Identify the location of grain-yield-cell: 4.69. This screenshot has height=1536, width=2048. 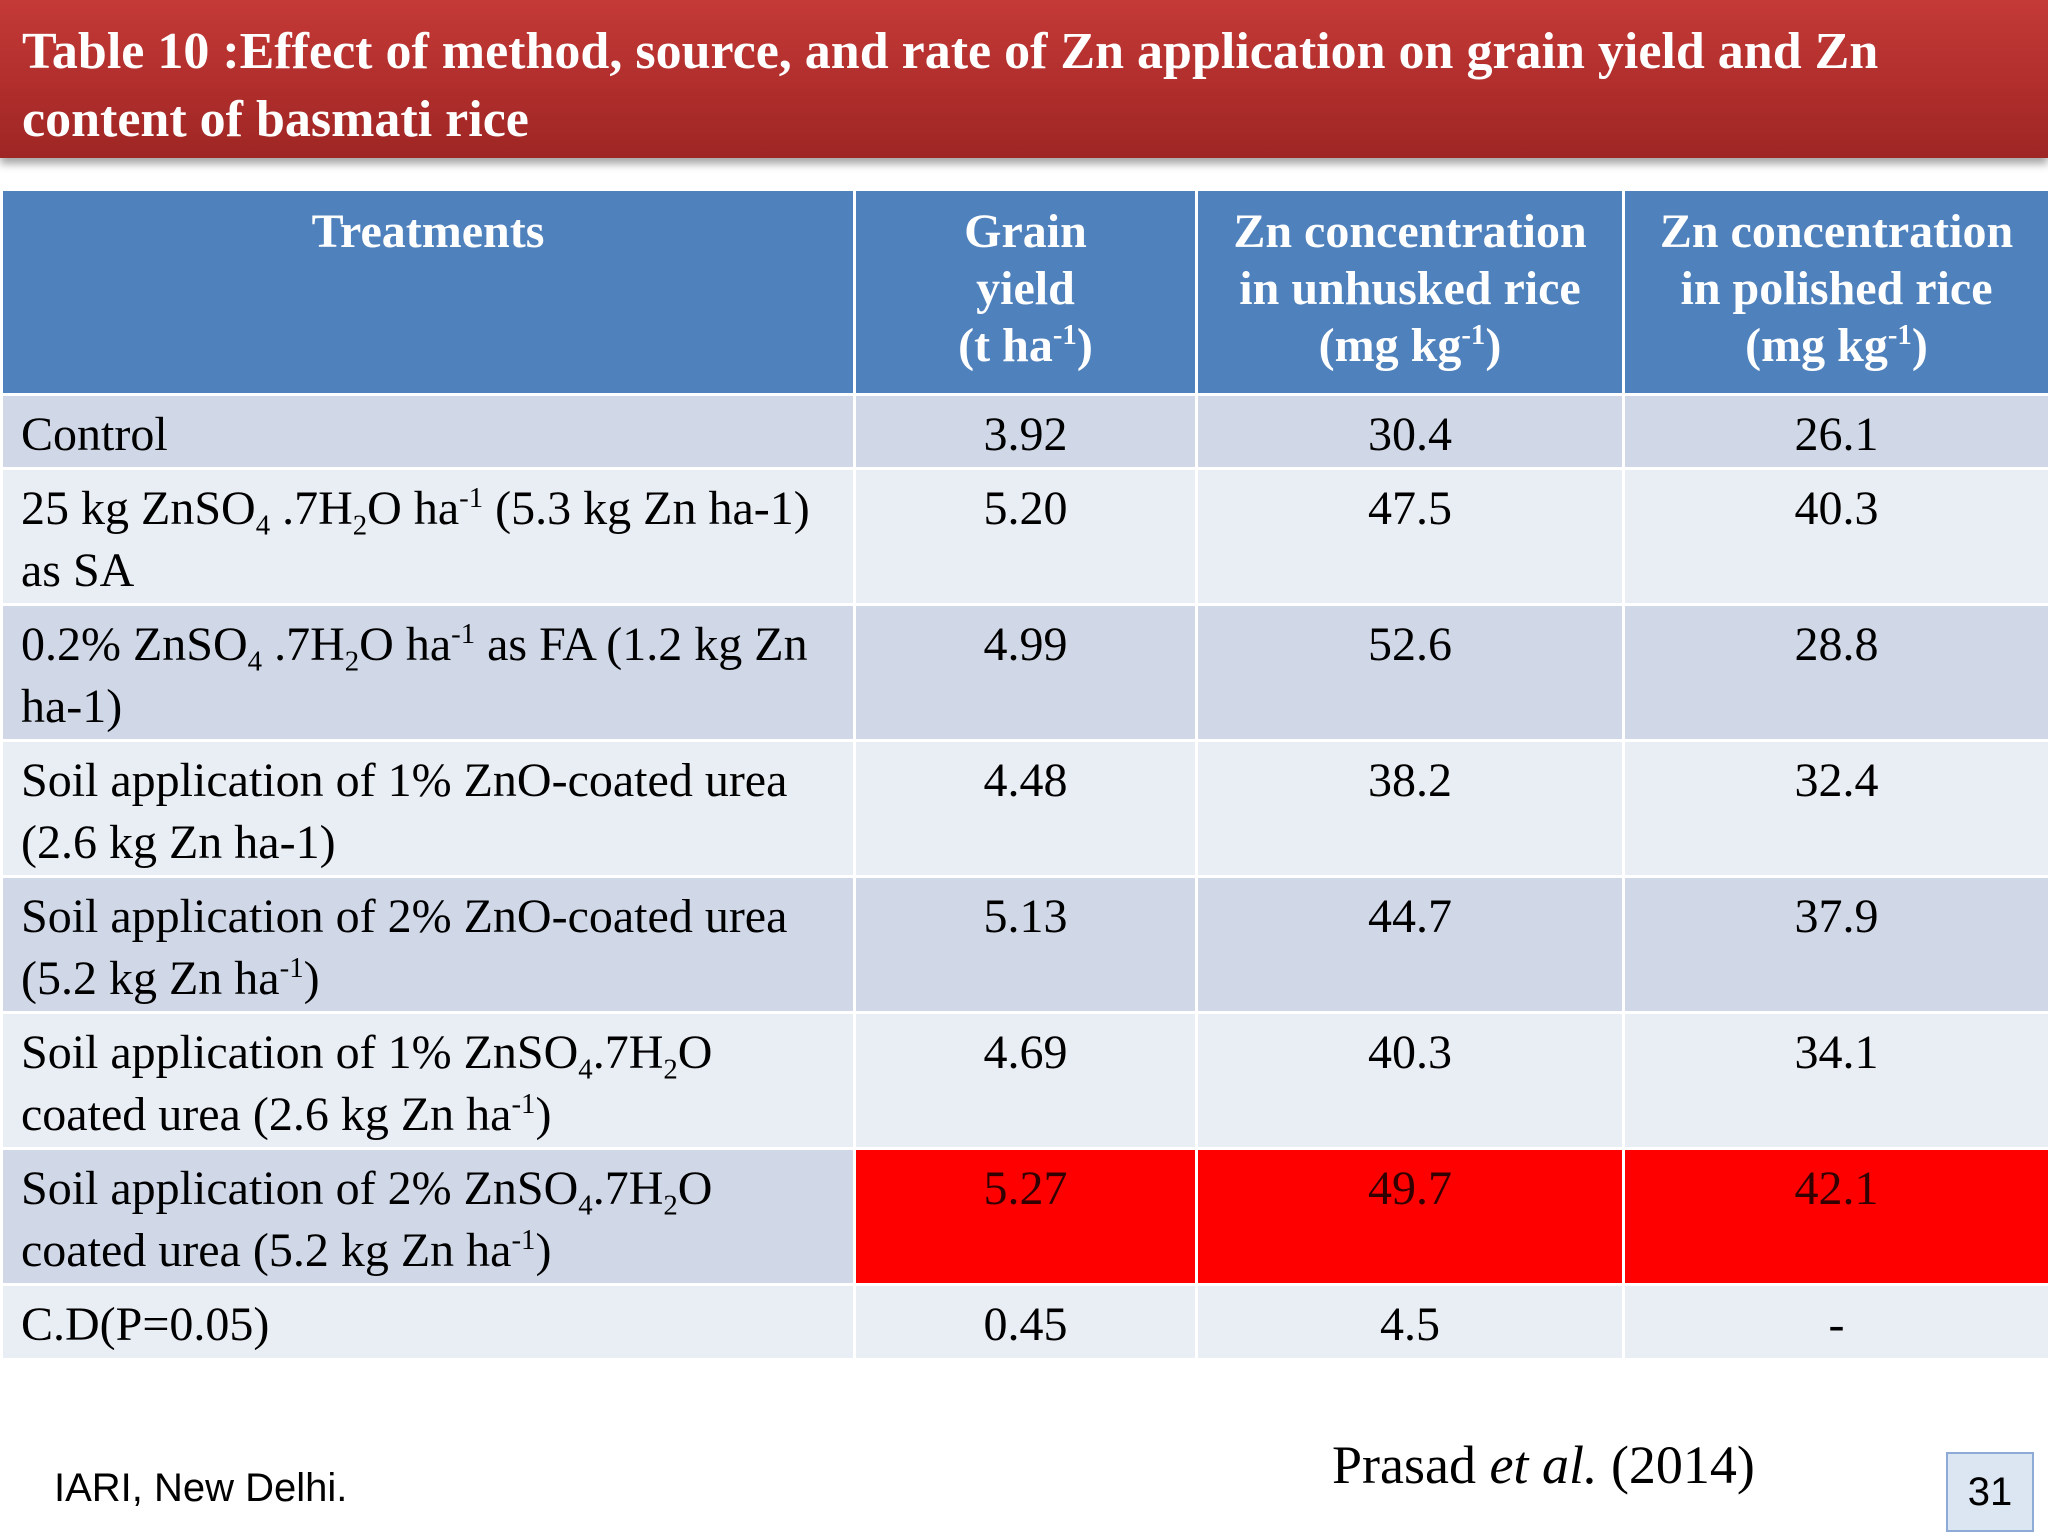
(1025, 1080).